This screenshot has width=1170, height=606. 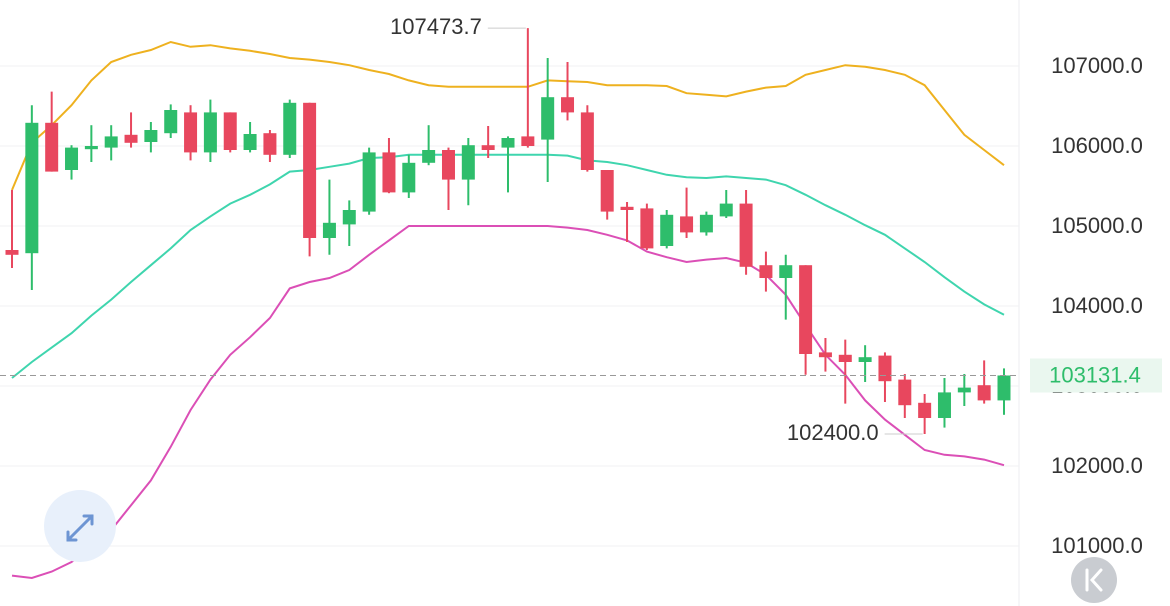 I want to click on y-tick-label: 106000.0, so click(x=1097, y=145).